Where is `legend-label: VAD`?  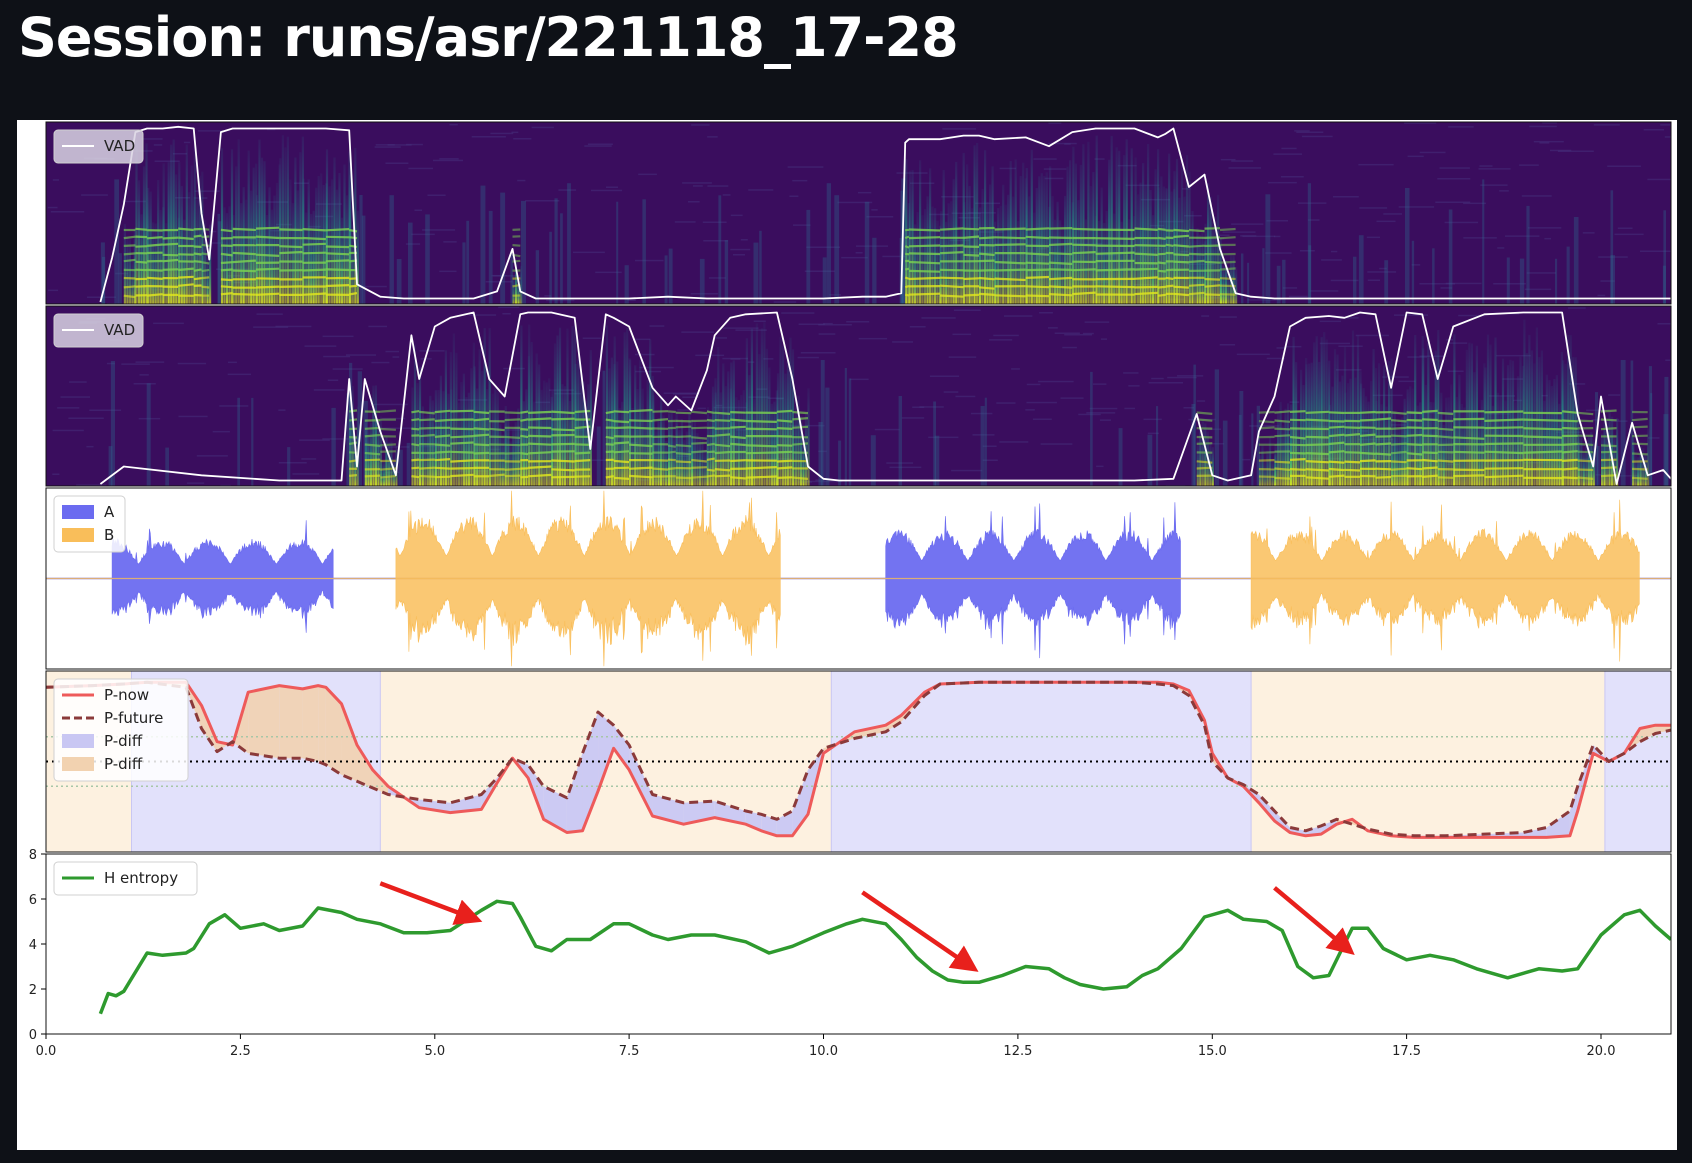 legend-label: VAD is located at coordinates (119, 330).